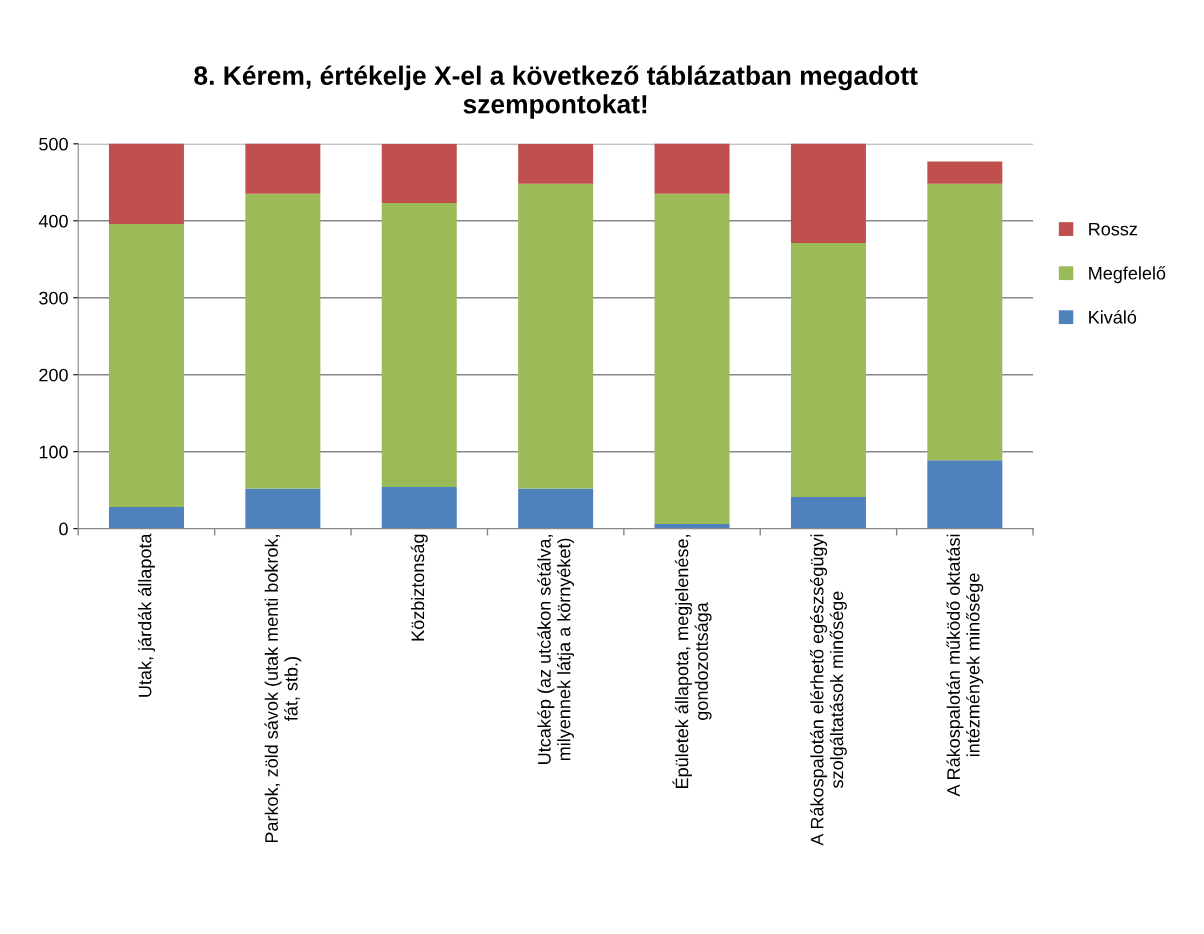 Image resolution: width=1204 pixels, height=934 pixels. I want to click on y-tick-label: 300, so click(53, 298).